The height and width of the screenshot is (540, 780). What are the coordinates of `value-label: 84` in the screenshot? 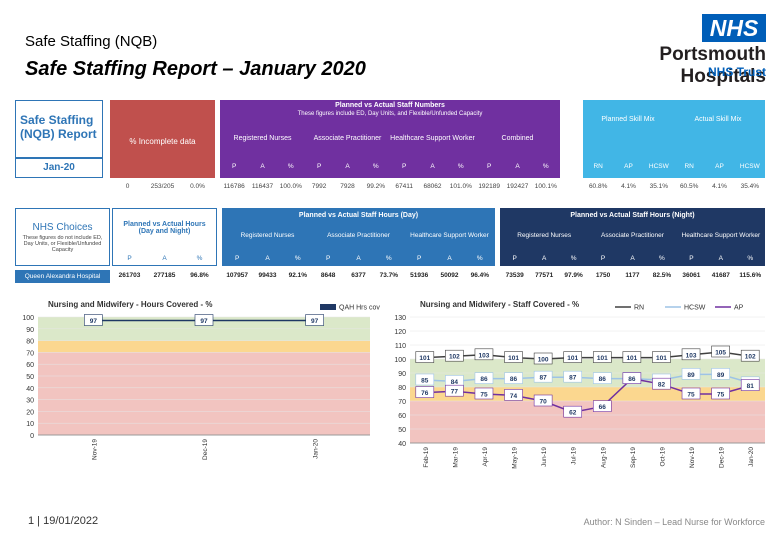 It's located at (455, 382).